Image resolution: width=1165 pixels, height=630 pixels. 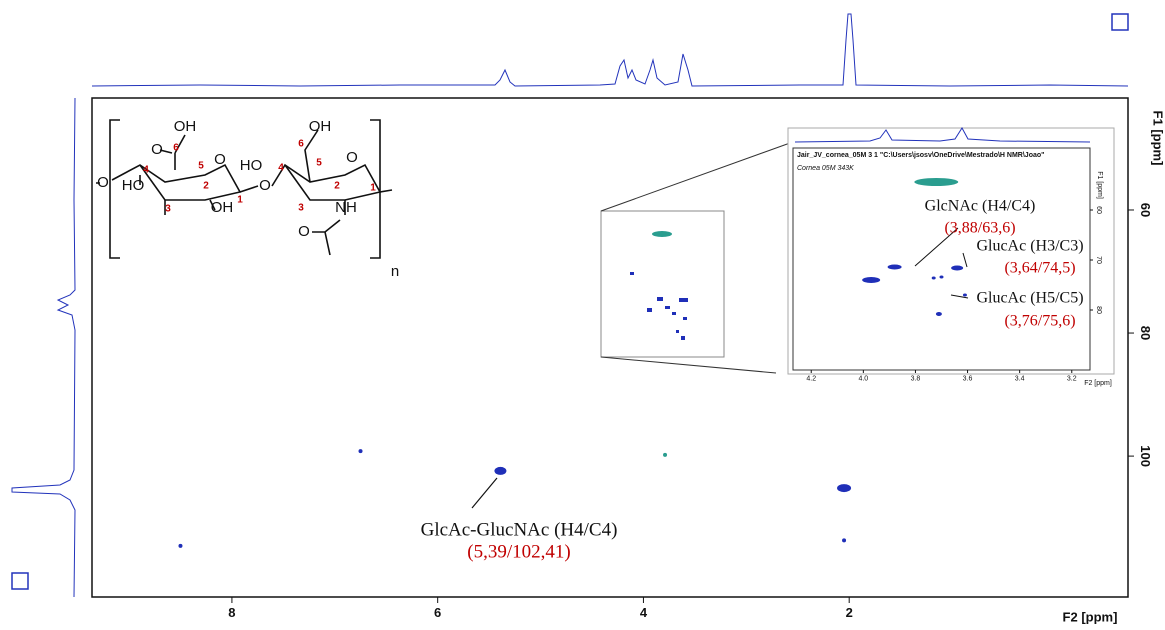 What do you see at coordinates (1090, 616) in the screenshot?
I see `x-axis-label: F2 [ppm]` at bounding box center [1090, 616].